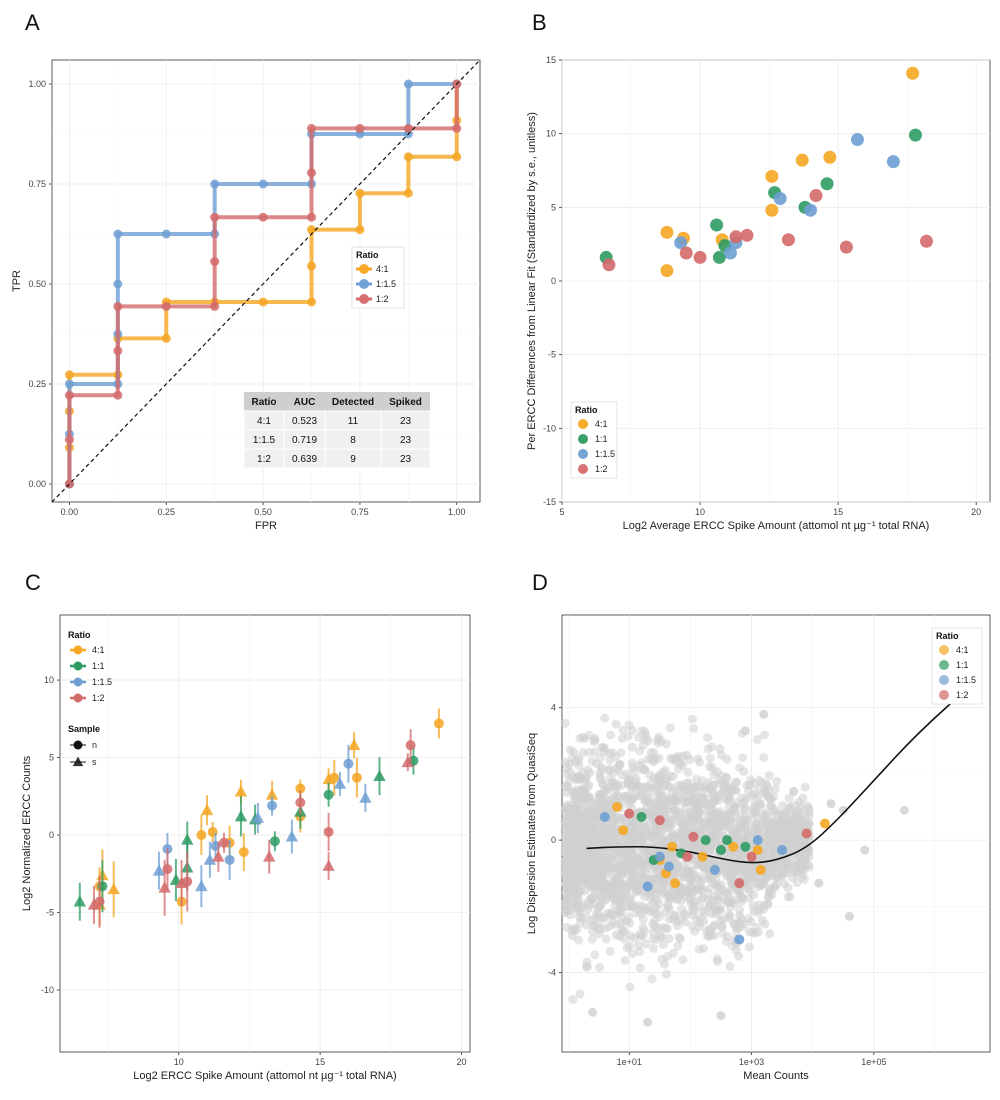 This screenshot has height=1100, width=1000. I want to click on x-axis-label: FPR, so click(266, 526).